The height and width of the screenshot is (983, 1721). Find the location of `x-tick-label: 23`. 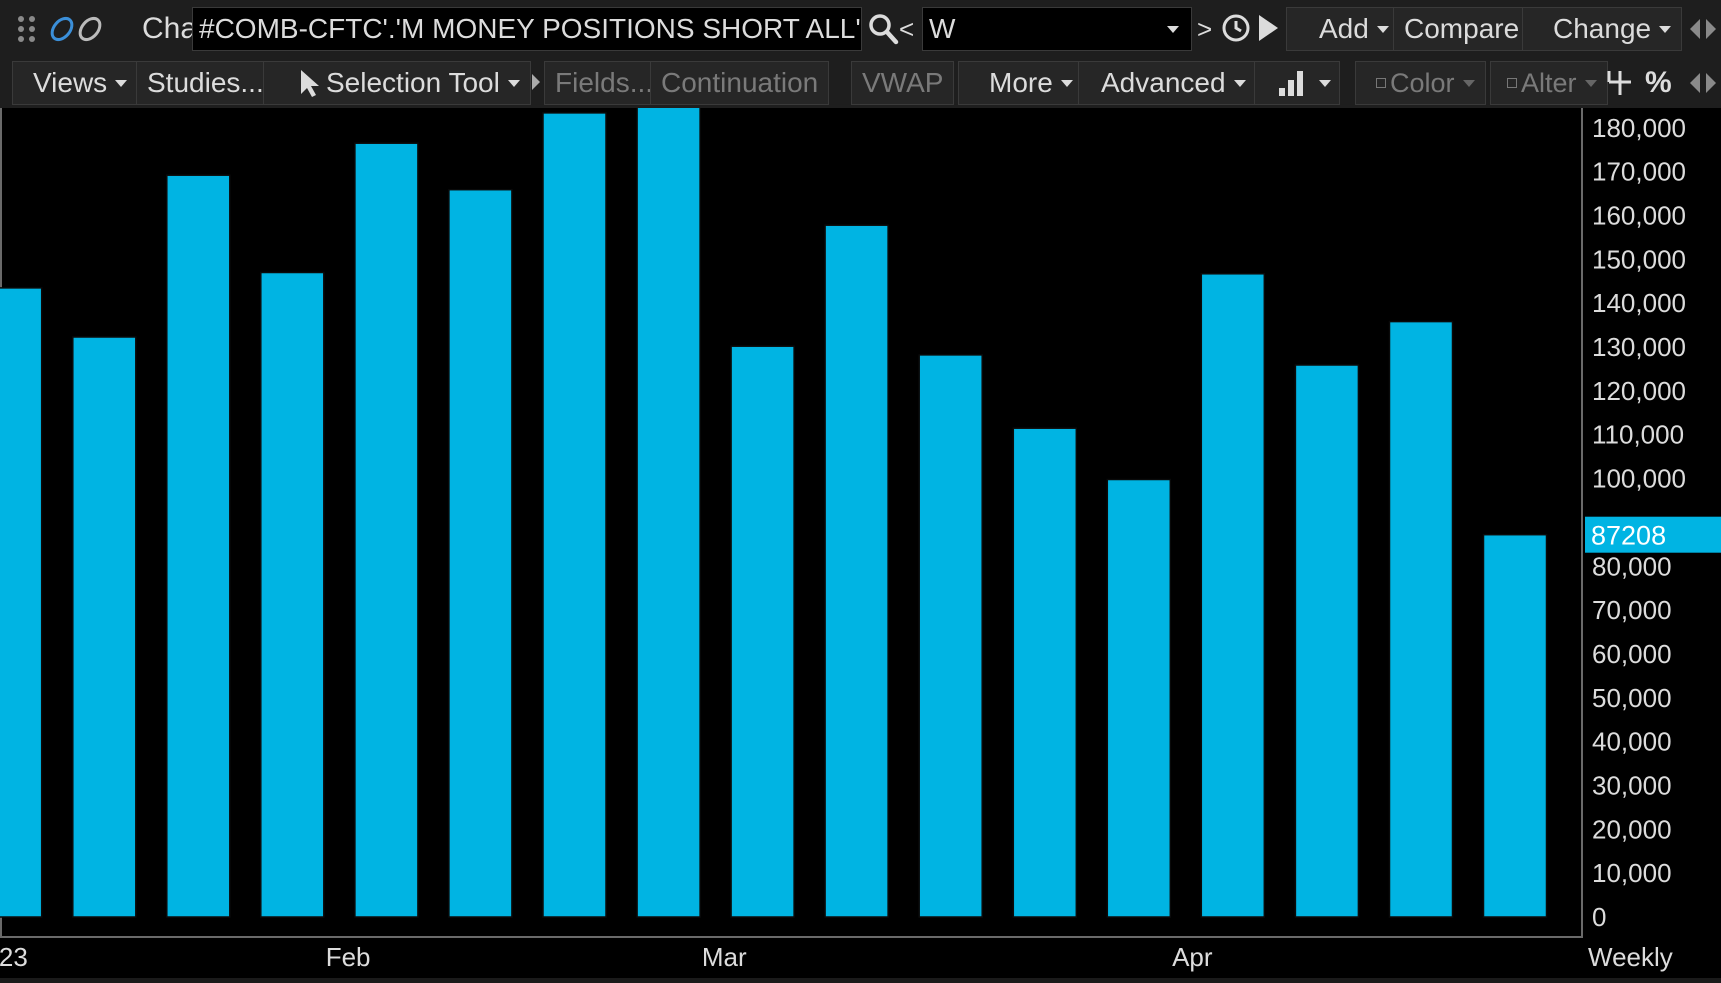

x-tick-label: 23 is located at coordinates (14, 957).